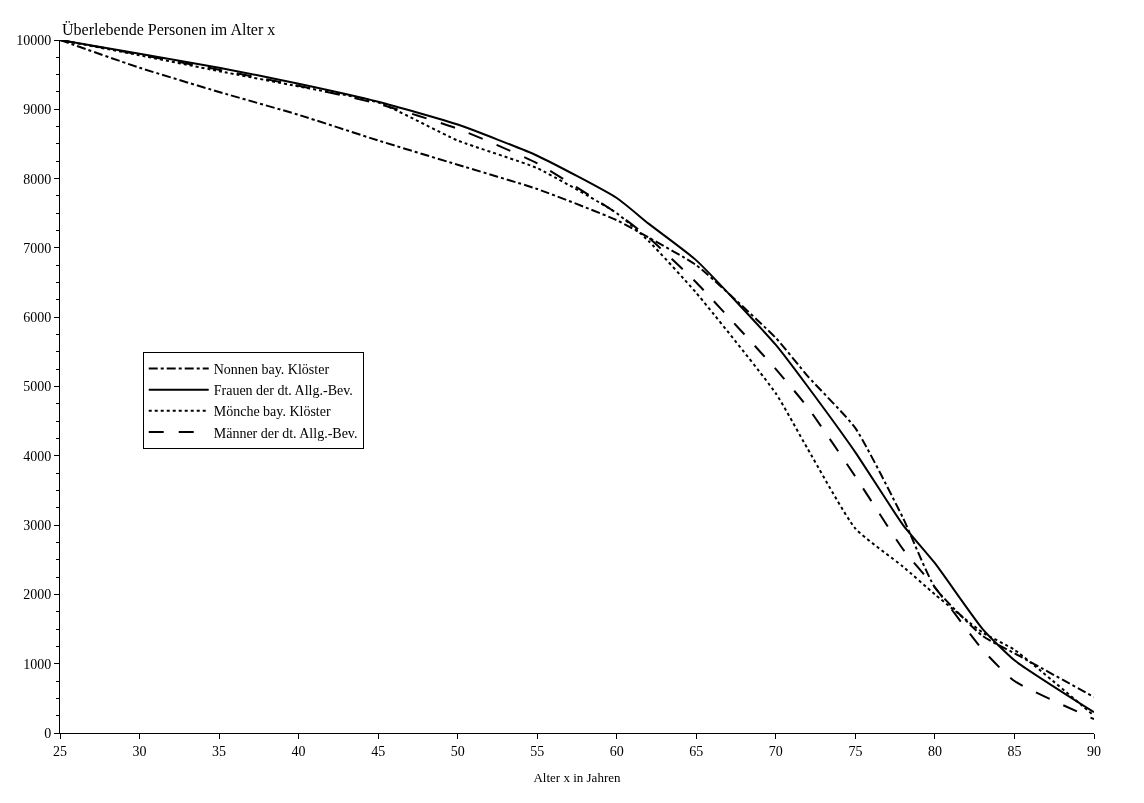  What do you see at coordinates (1014, 751) in the screenshot?
I see `x-tick-label: 85` at bounding box center [1014, 751].